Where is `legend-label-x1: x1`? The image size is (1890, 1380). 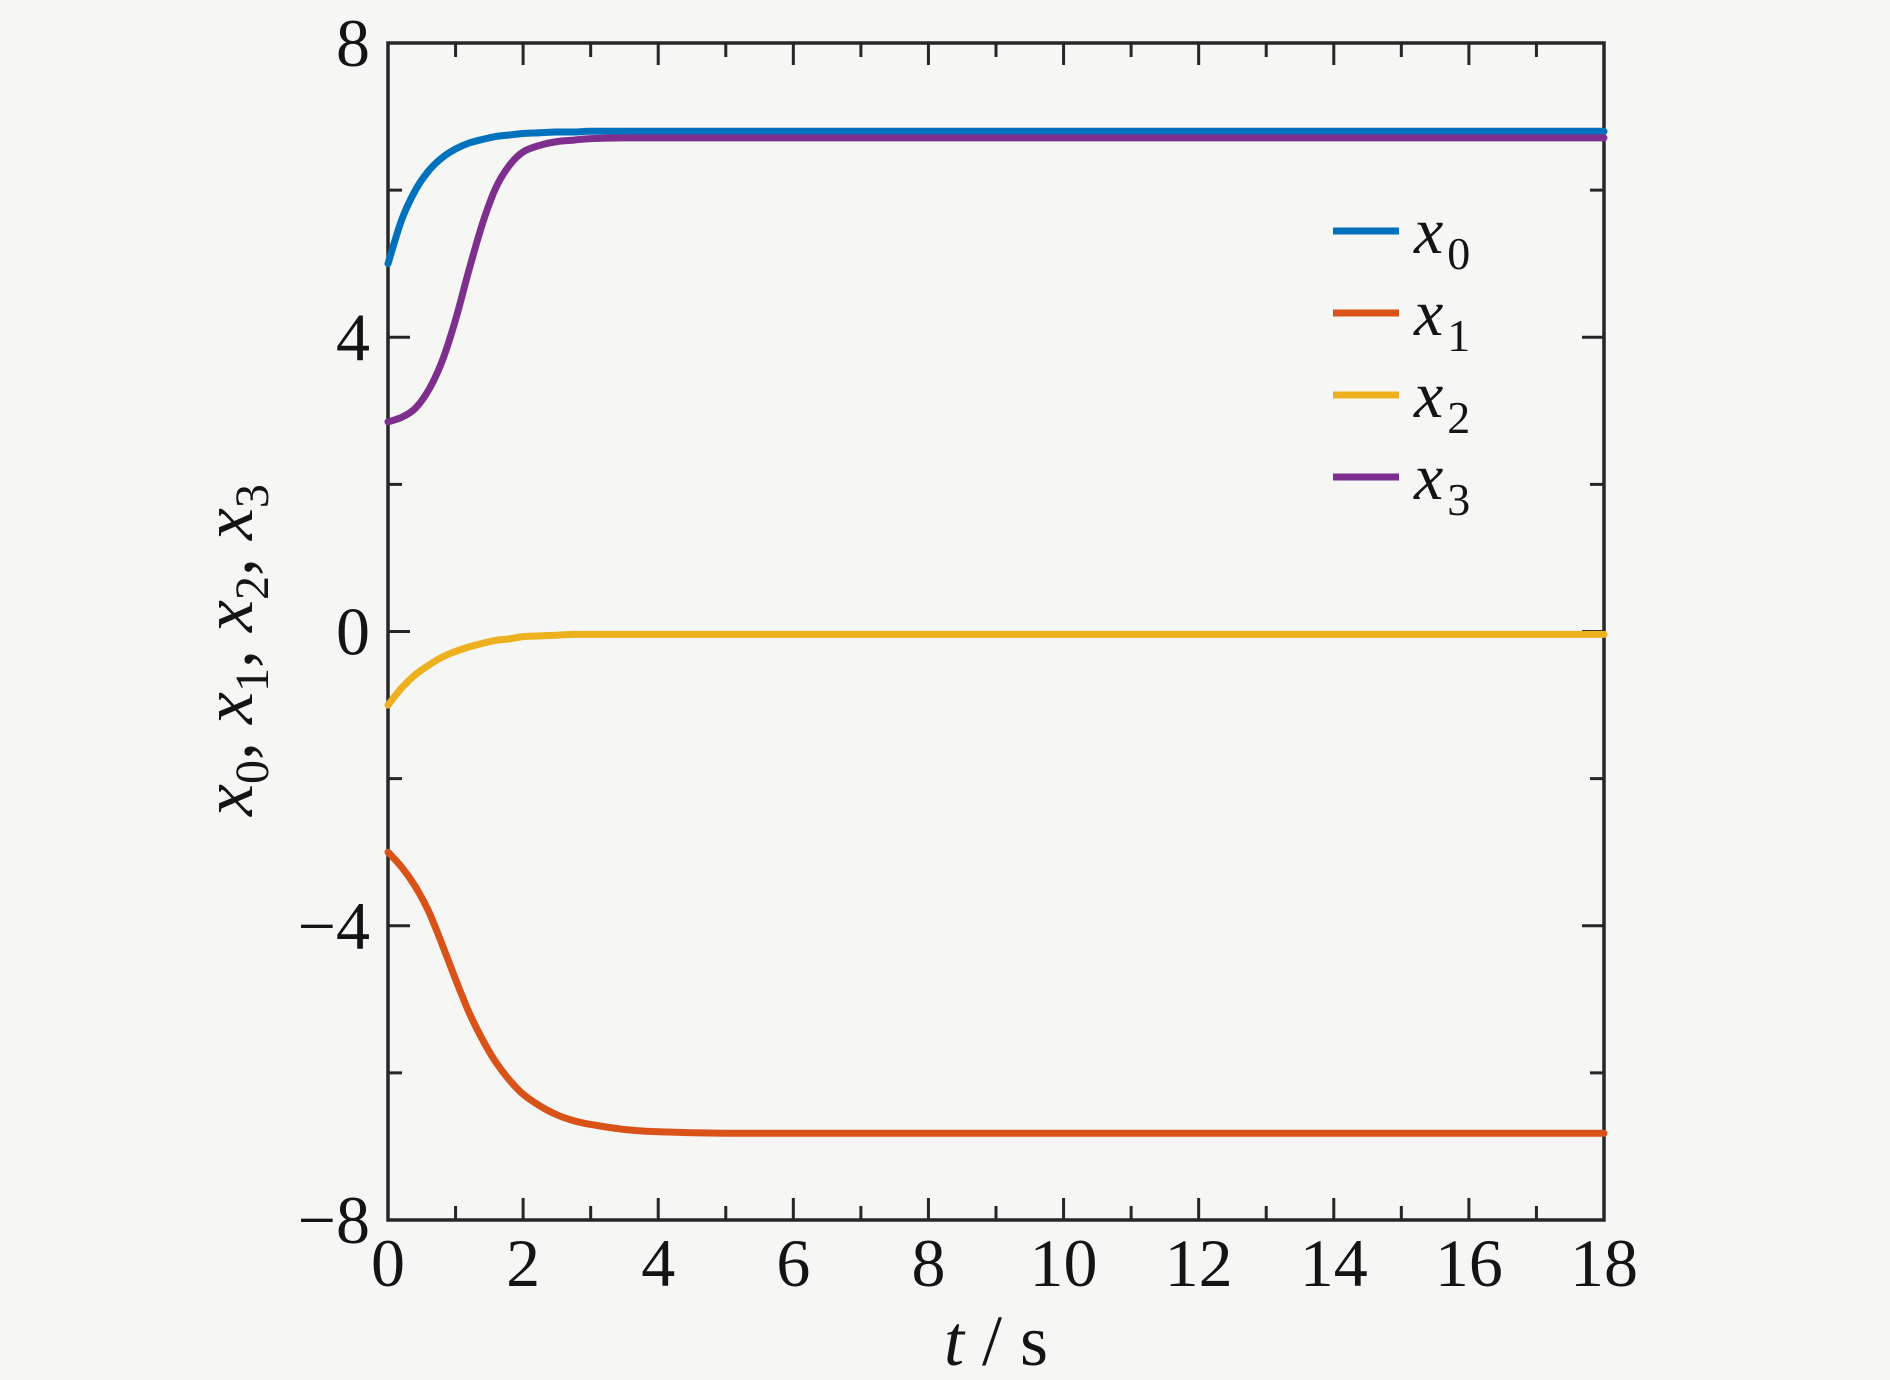
legend-label-x1: x1 is located at coordinates (1441, 319).